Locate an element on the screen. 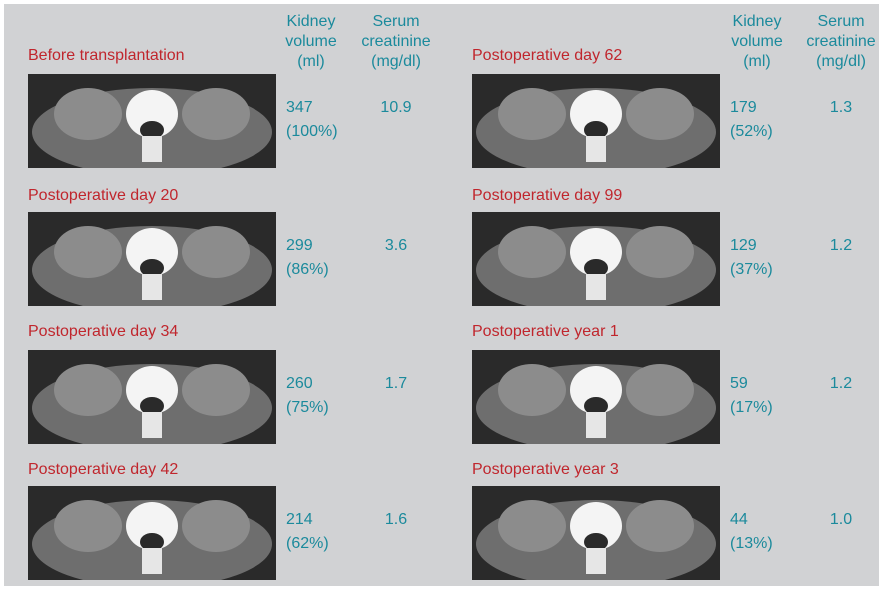 This screenshot has width=883, height=590. kidney-volume-value: 59 (17%) is located at coordinates (751, 395).